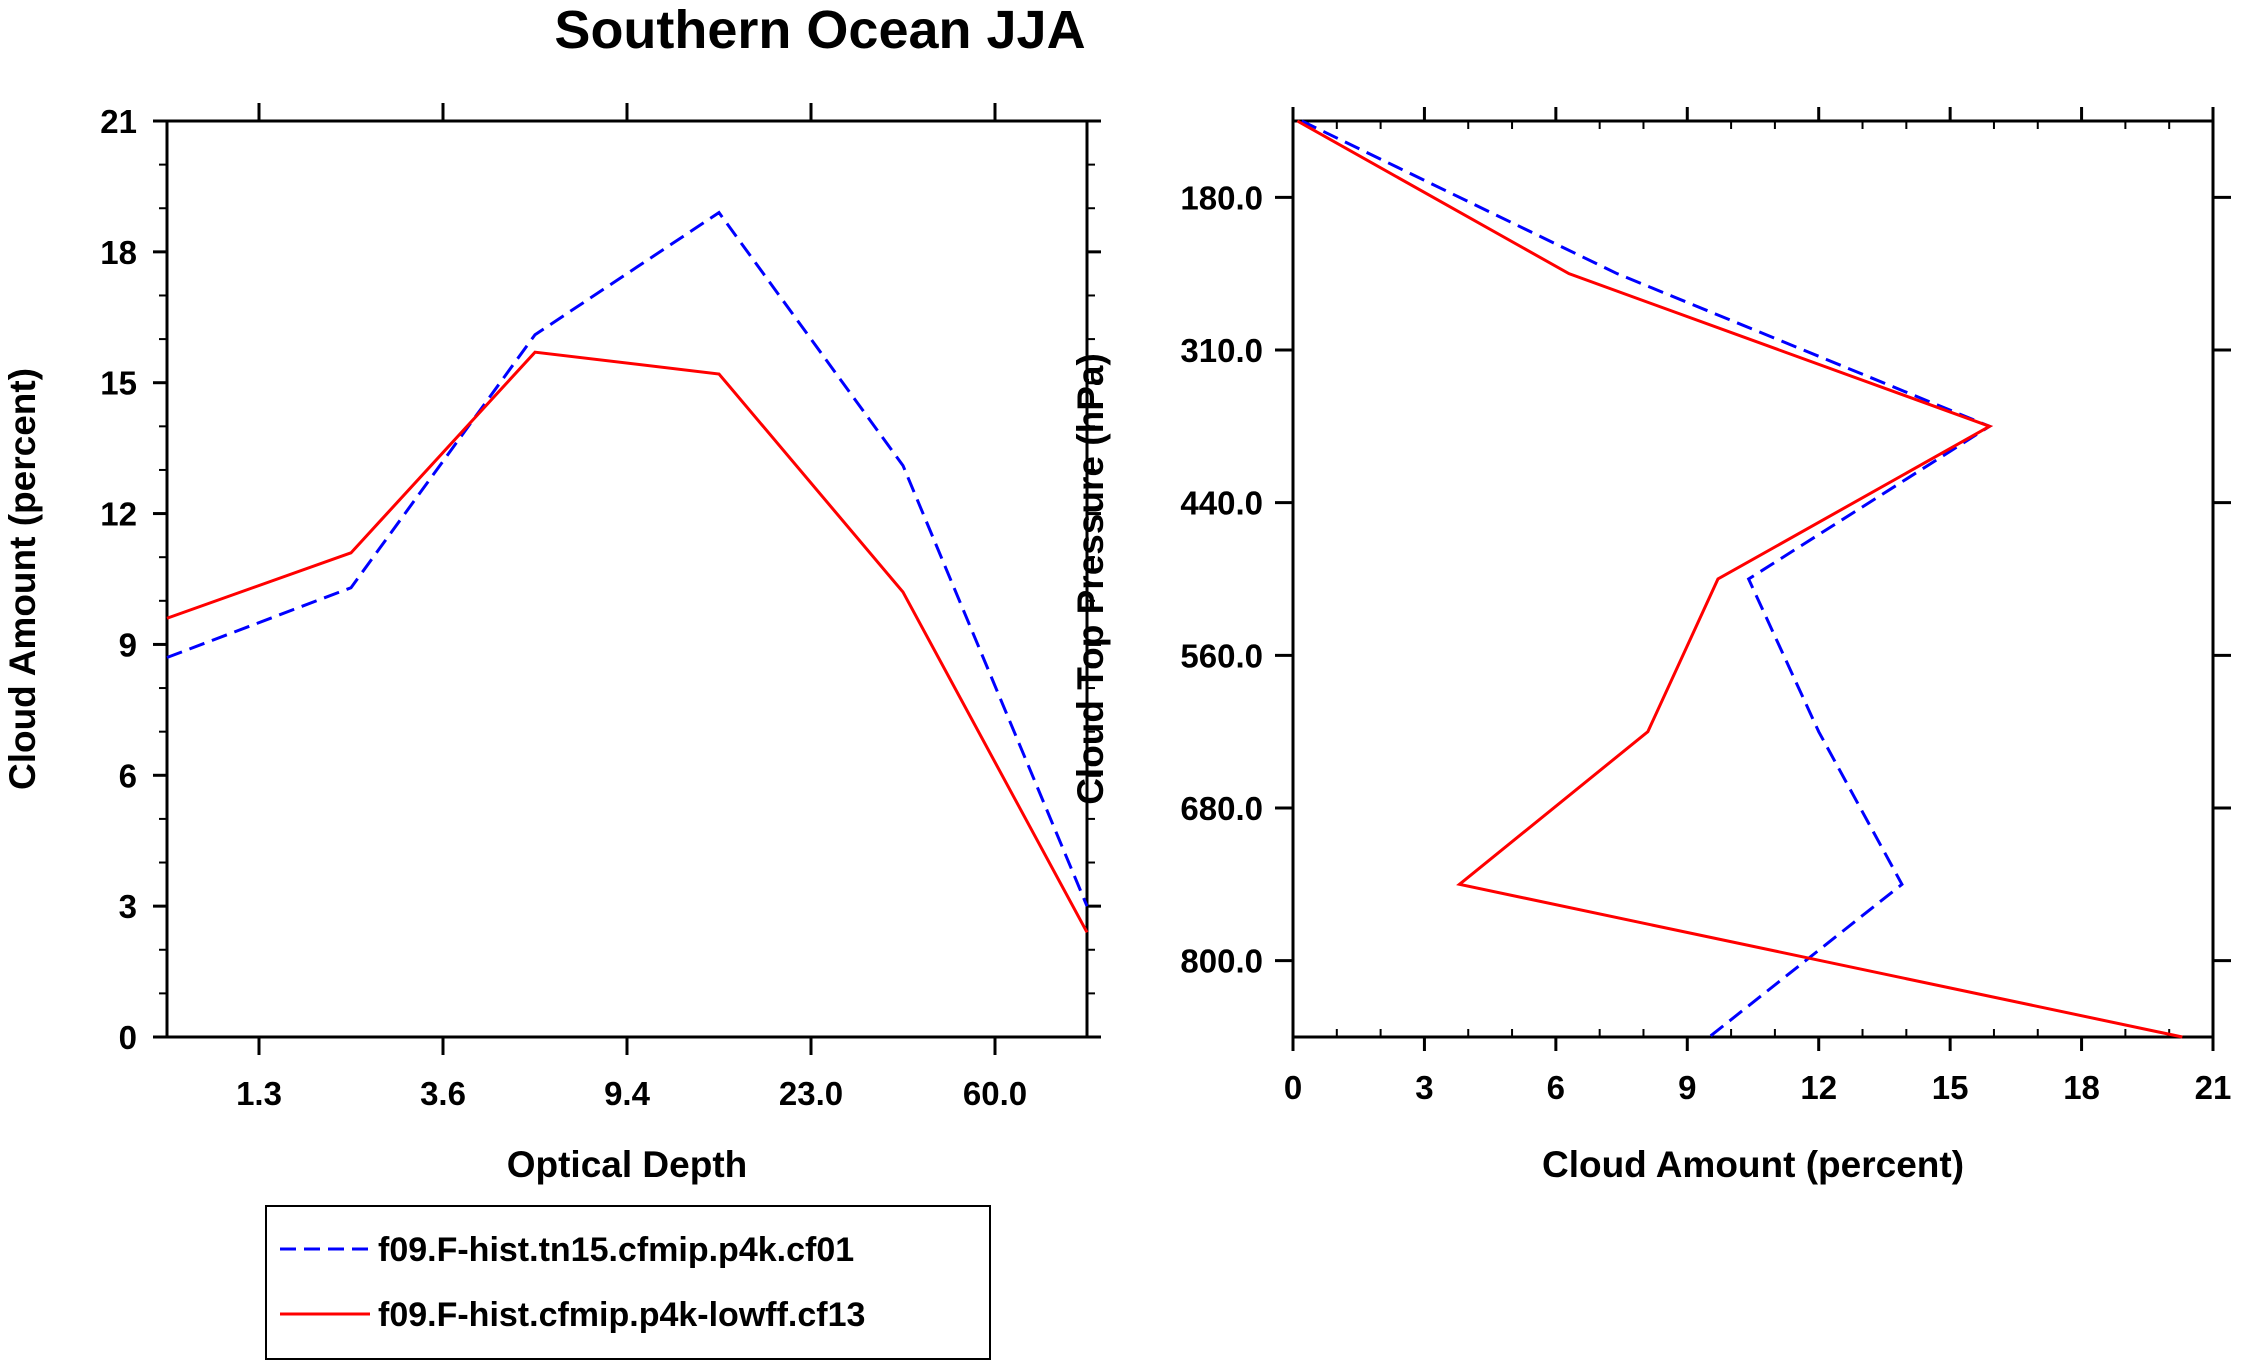  What do you see at coordinates (118, 514) in the screenshot?
I see `left-y-tick-label: 12` at bounding box center [118, 514].